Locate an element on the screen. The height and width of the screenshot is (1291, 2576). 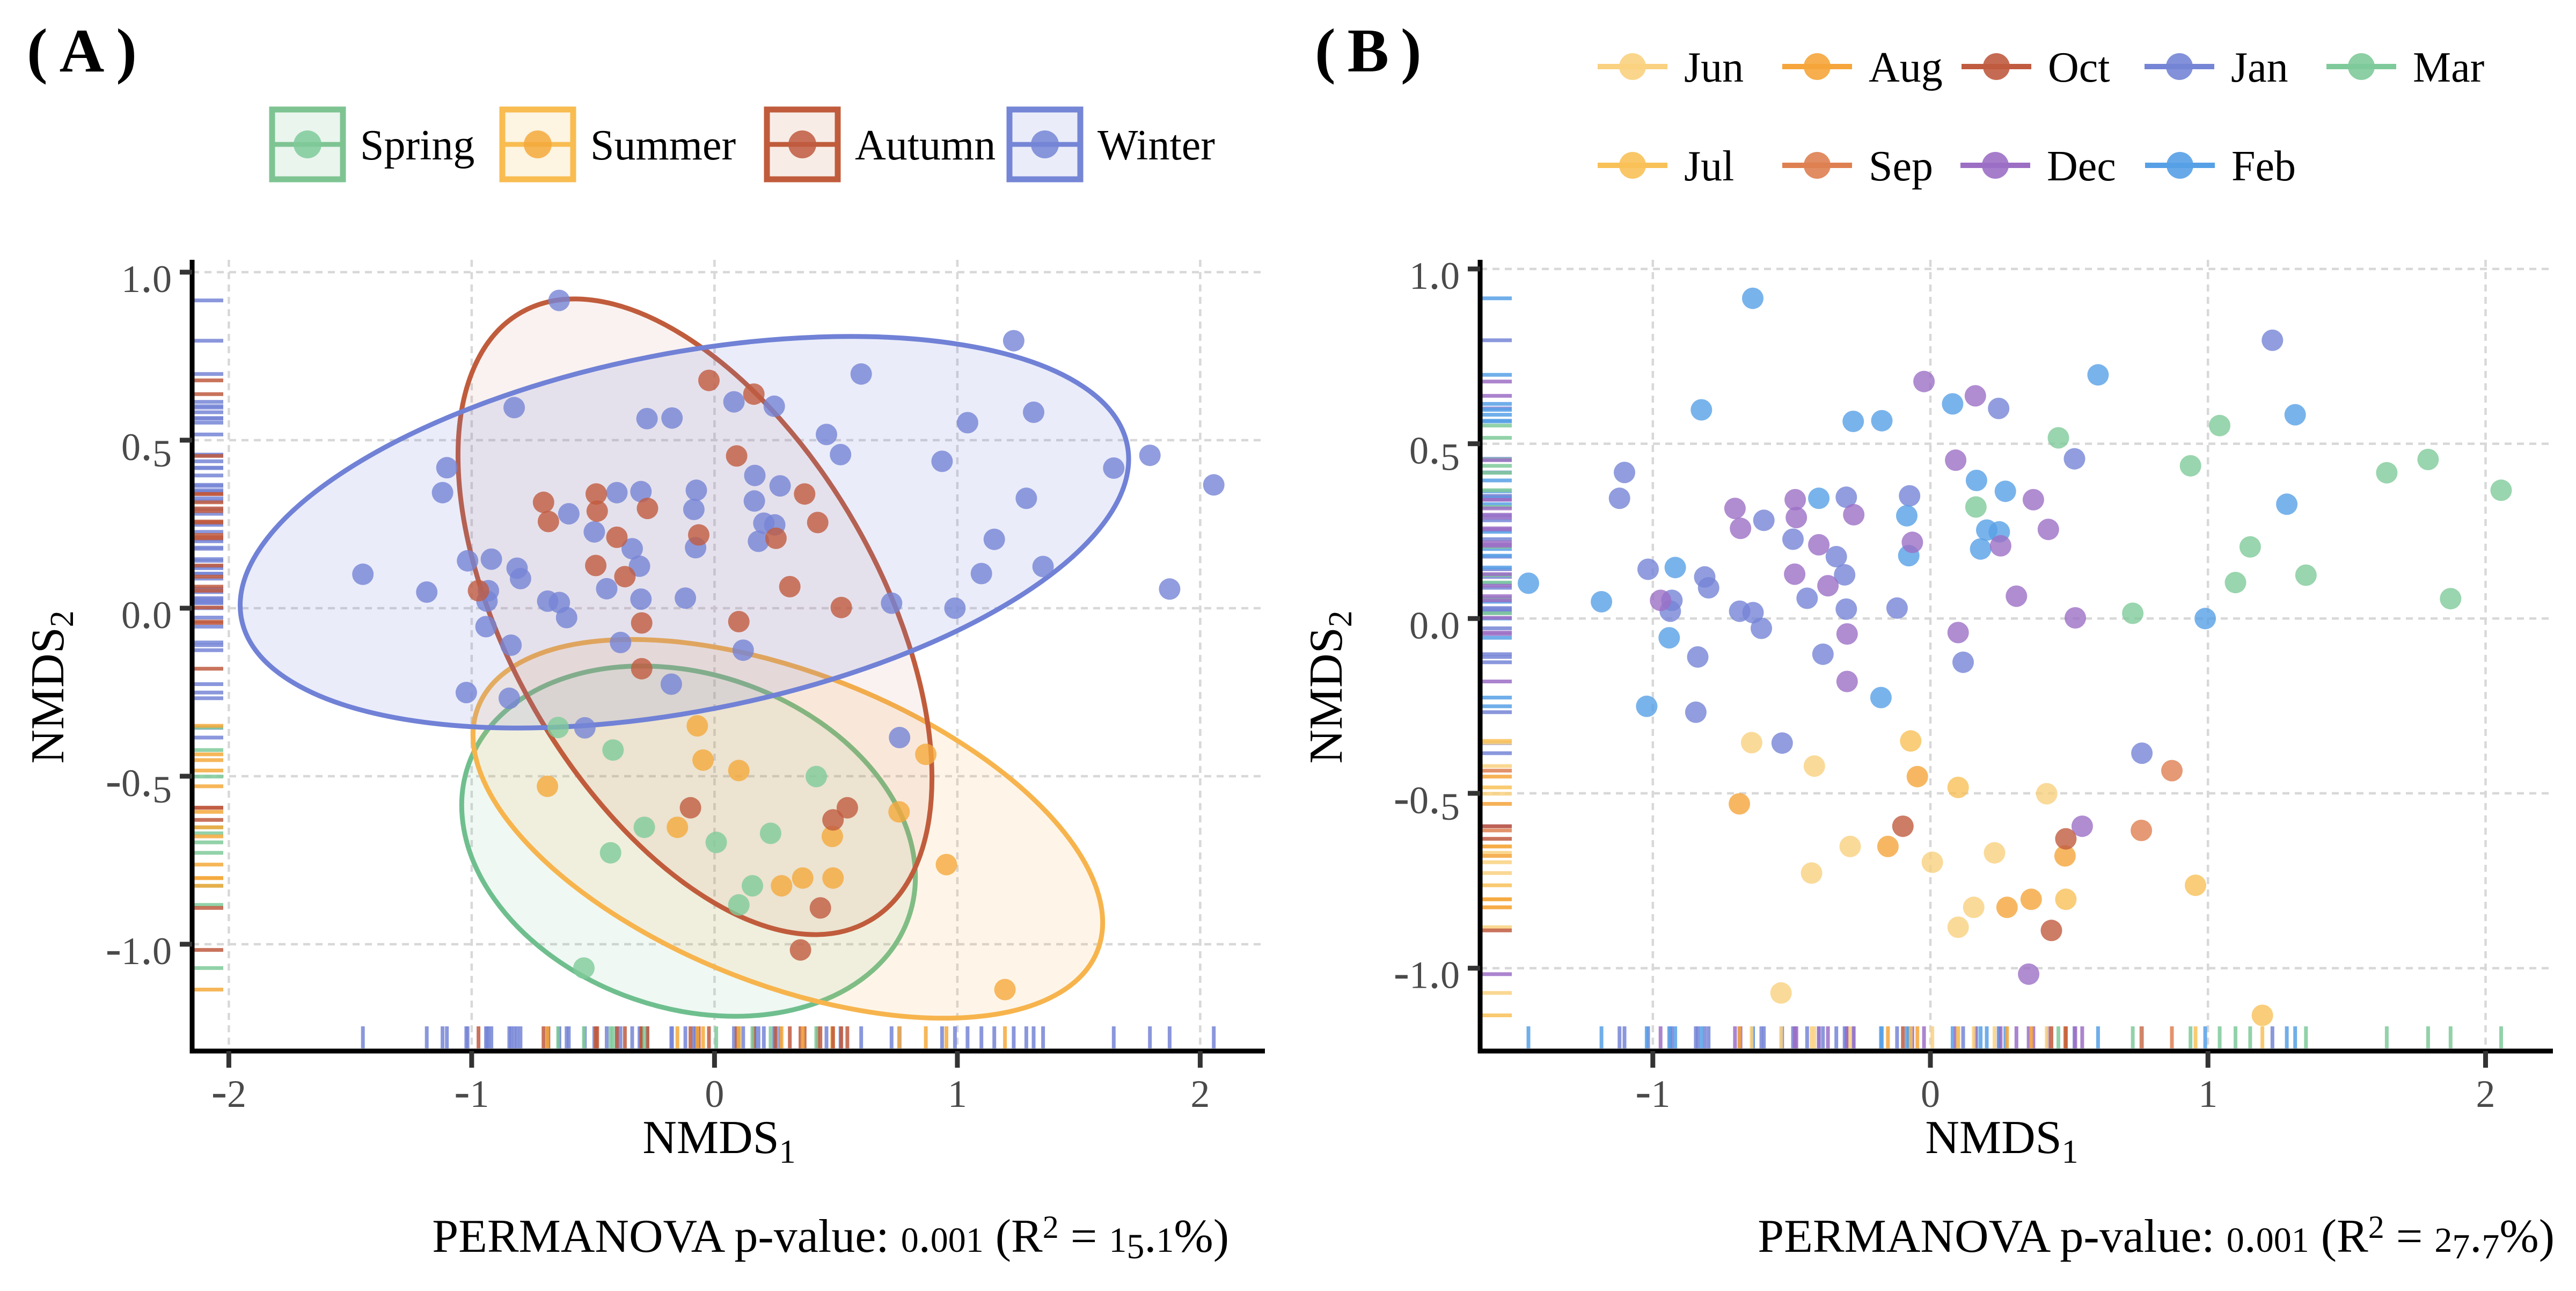
svg-text:PERMANOVA p-value: 0.001 (R2 =: PERMANOVA p-value: 0.001 (R2 = 15.1%) is located at coordinates (830, 1237).